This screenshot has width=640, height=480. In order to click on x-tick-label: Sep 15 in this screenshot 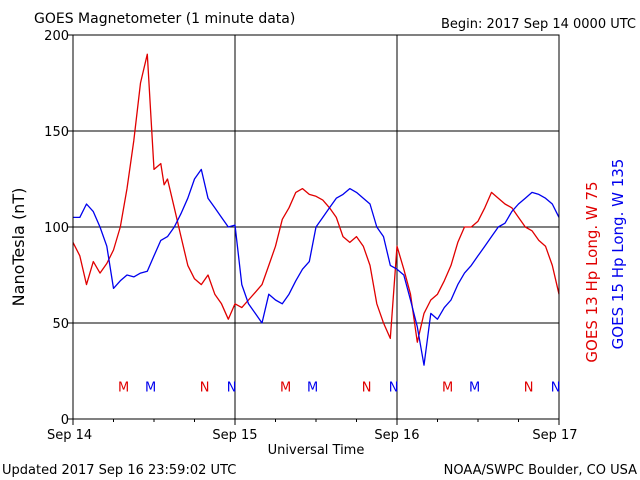, I will do `click(234, 435)`.